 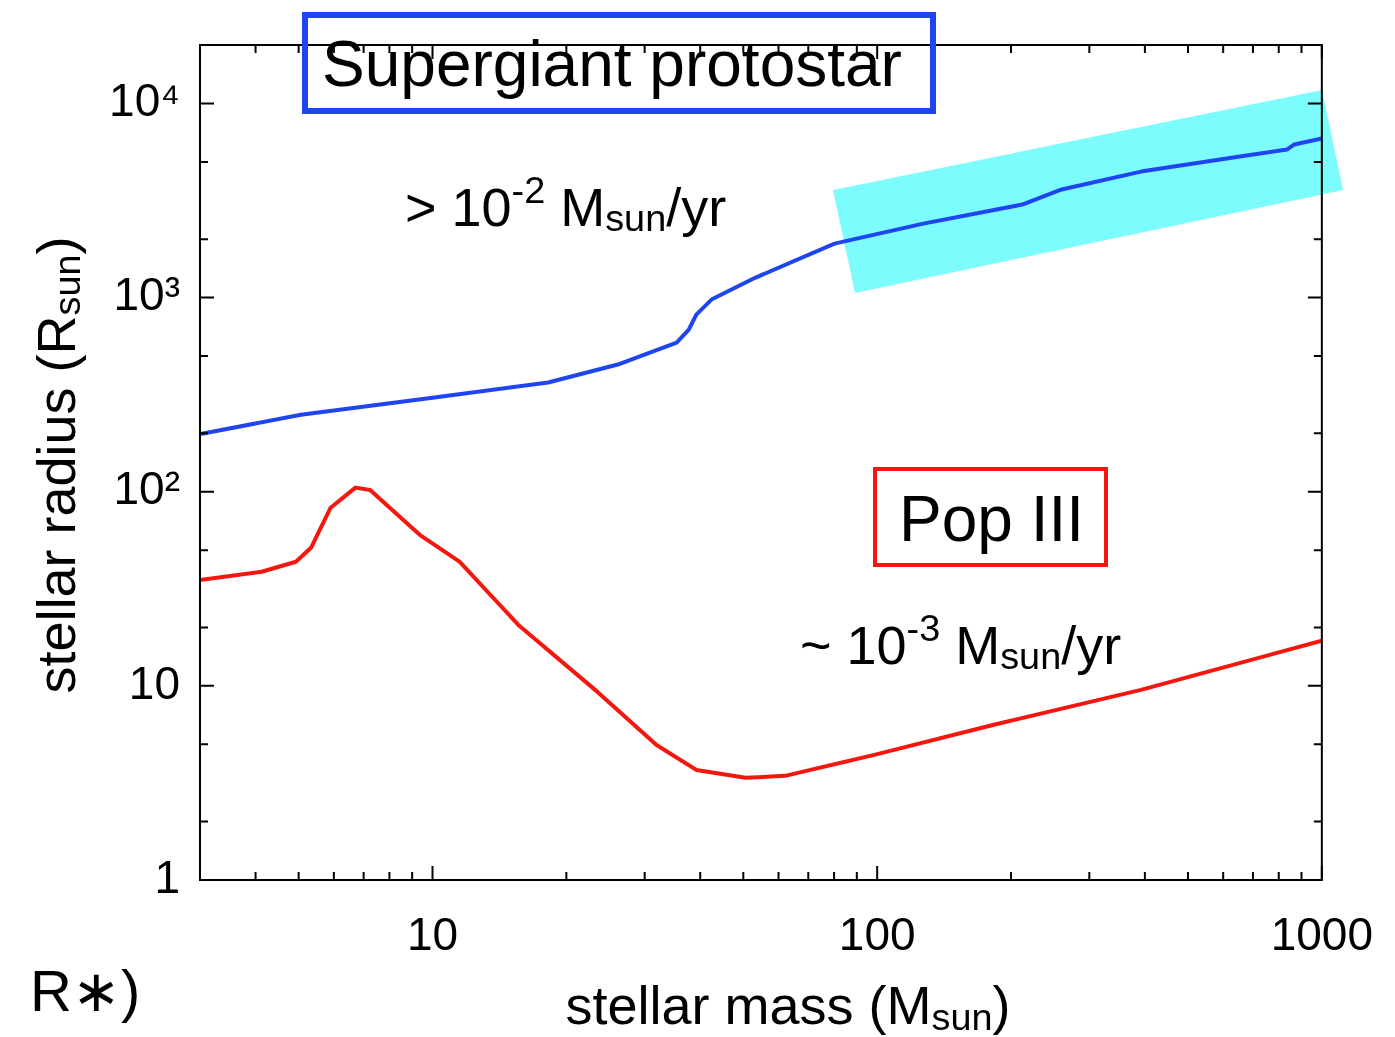 I want to click on x-tick-label: 1000, so click(x=1322, y=934).